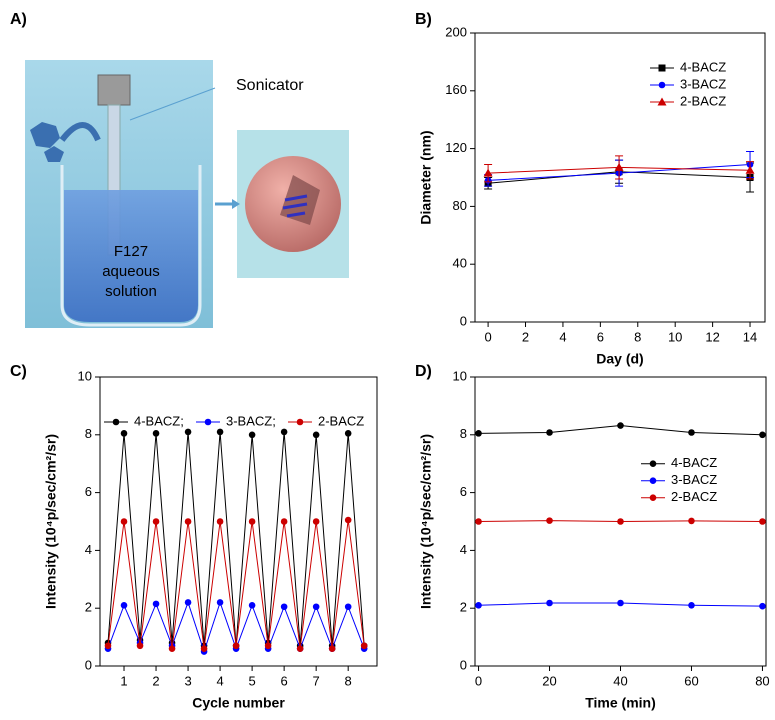 Image resolution: width=775 pixels, height=720 pixels. What do you see at coordinates (691, 680) in the screenshot?
I see `x-tick-label: 60` at bounding box center [691, 680].